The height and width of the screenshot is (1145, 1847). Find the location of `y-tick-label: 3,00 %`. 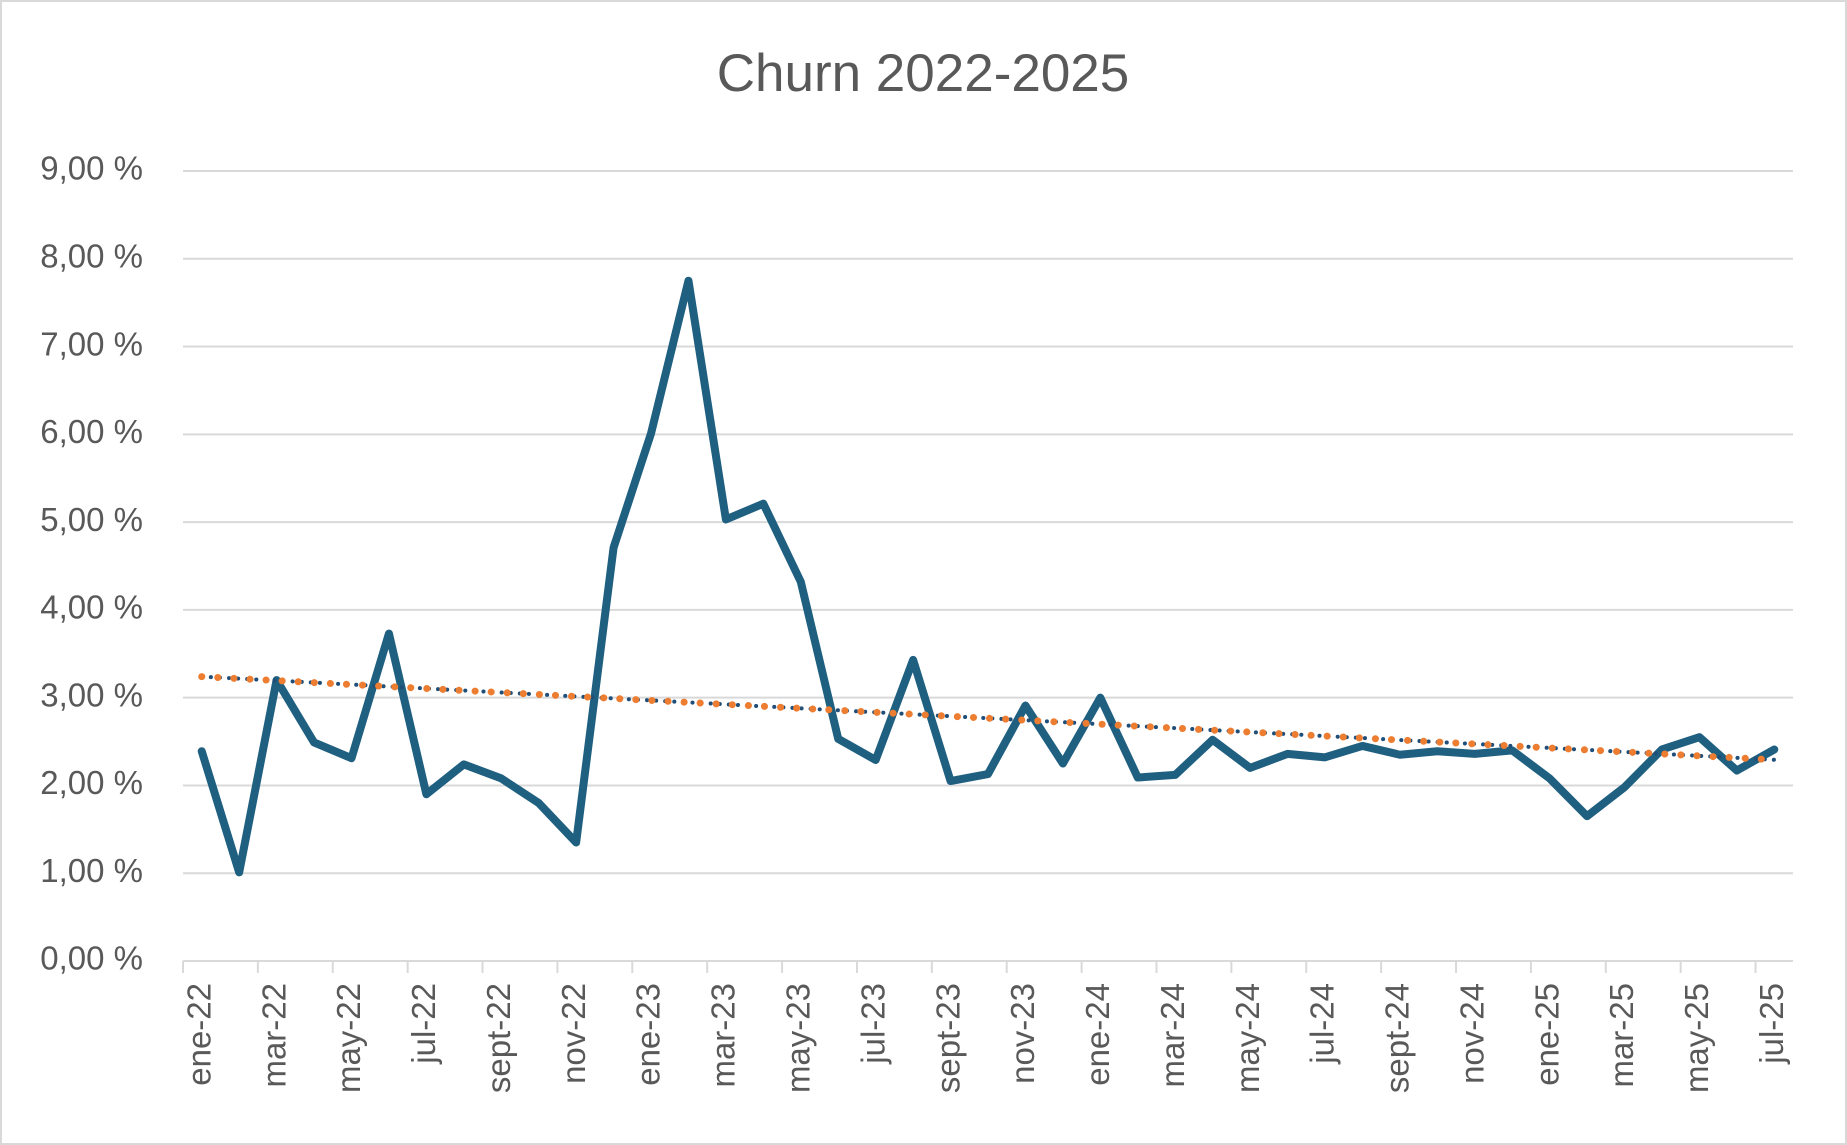

y-tick-label: 3,00 % is located at coordinates (91, 694).